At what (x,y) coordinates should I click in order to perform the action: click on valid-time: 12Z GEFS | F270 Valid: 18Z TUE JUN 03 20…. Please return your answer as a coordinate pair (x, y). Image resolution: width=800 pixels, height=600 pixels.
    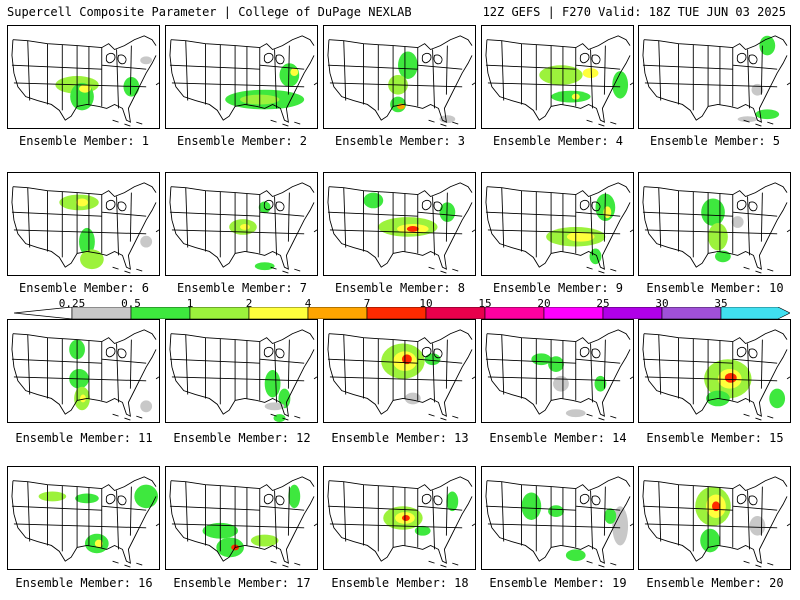
    Looking at the image, I should click on (634, 12).